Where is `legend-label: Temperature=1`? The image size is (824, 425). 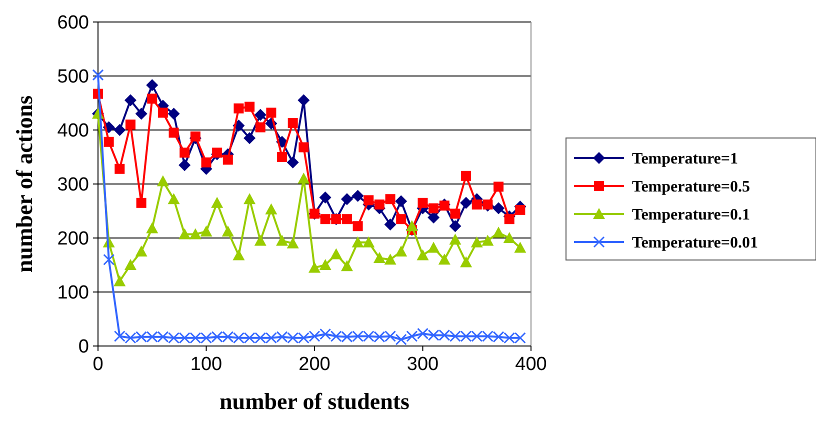
legend-label: Temperature=1 is located at coordinates (685, 159).